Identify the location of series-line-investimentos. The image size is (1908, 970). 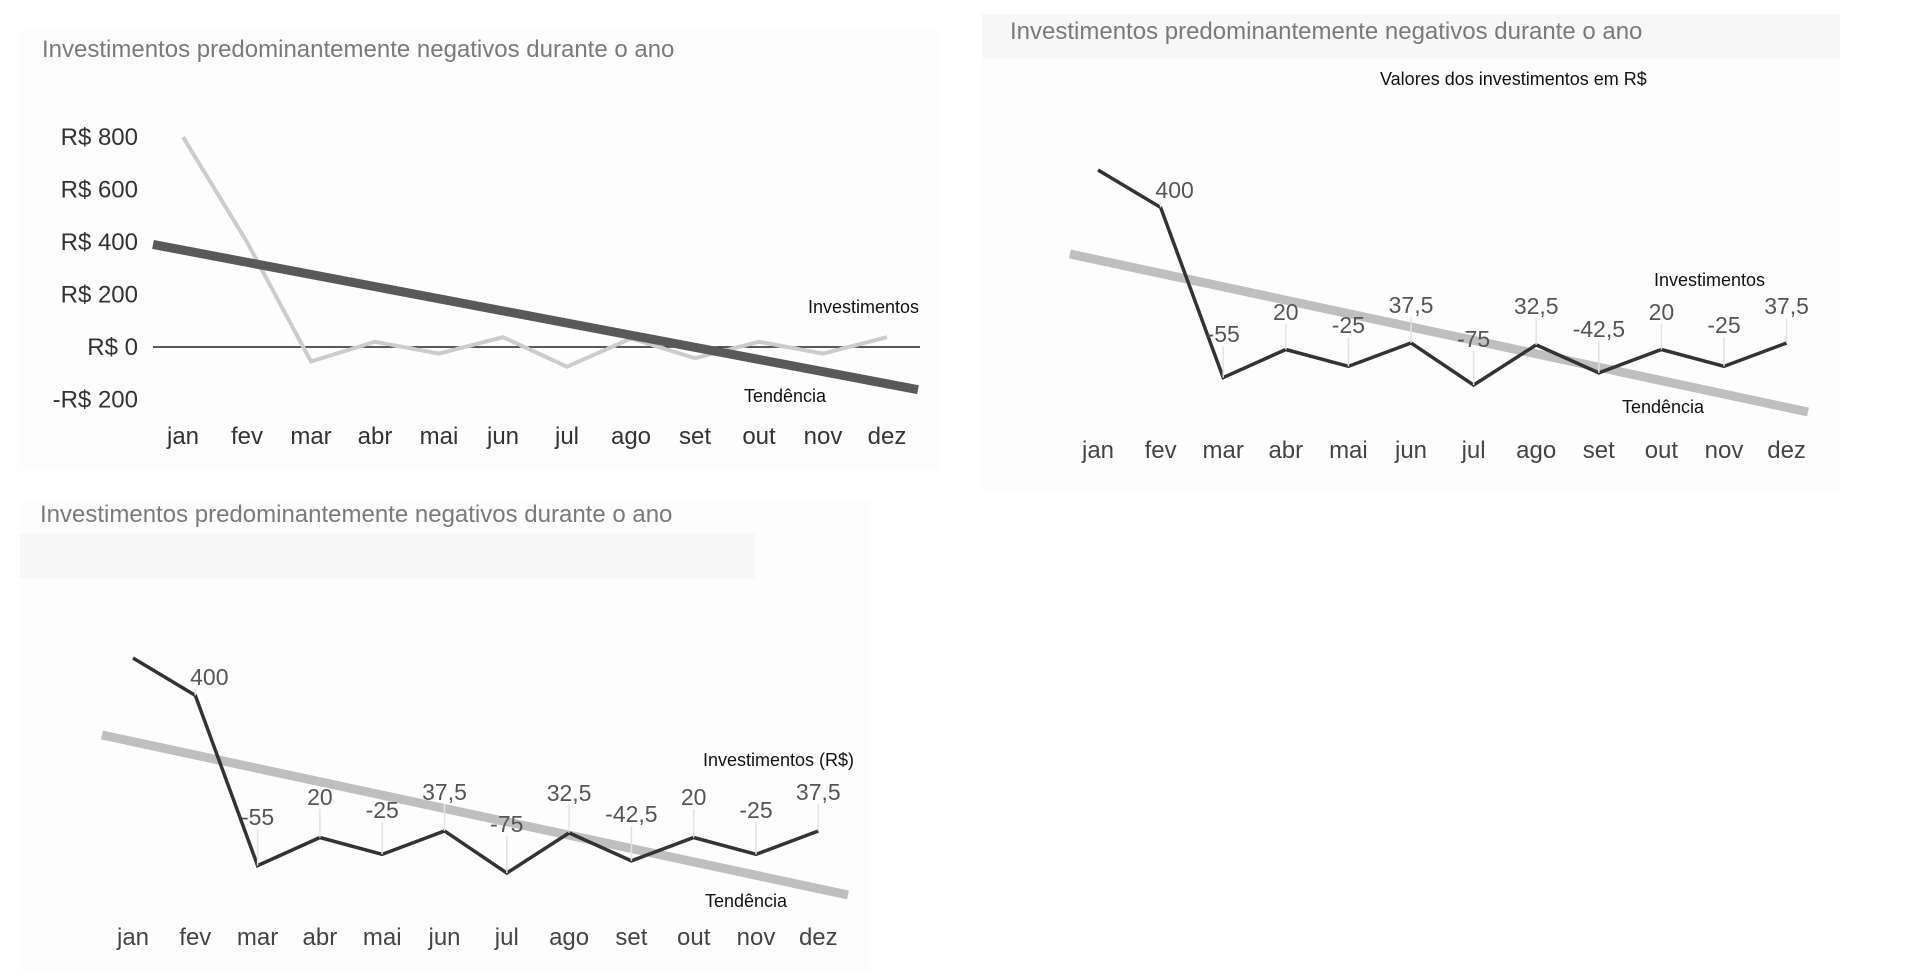
(535, 252).